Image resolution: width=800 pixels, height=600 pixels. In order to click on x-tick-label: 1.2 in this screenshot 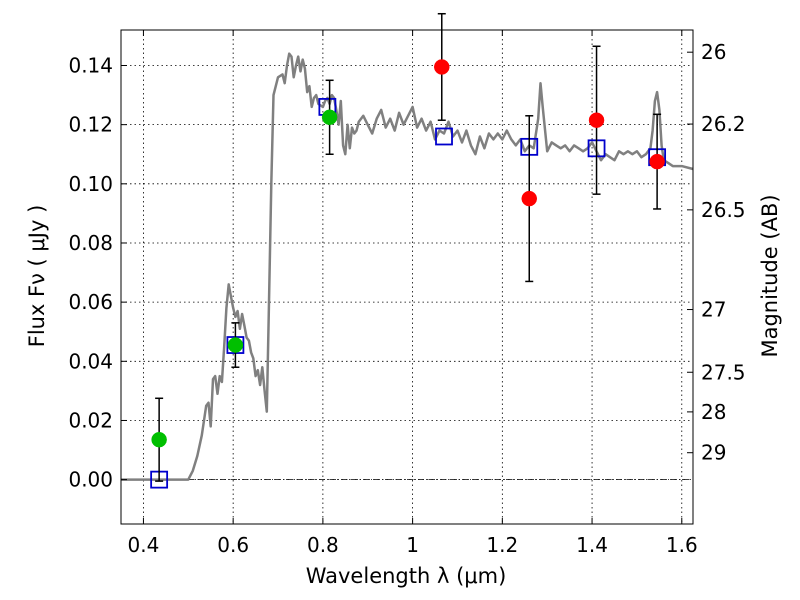, I will do `click(502, 545)`.